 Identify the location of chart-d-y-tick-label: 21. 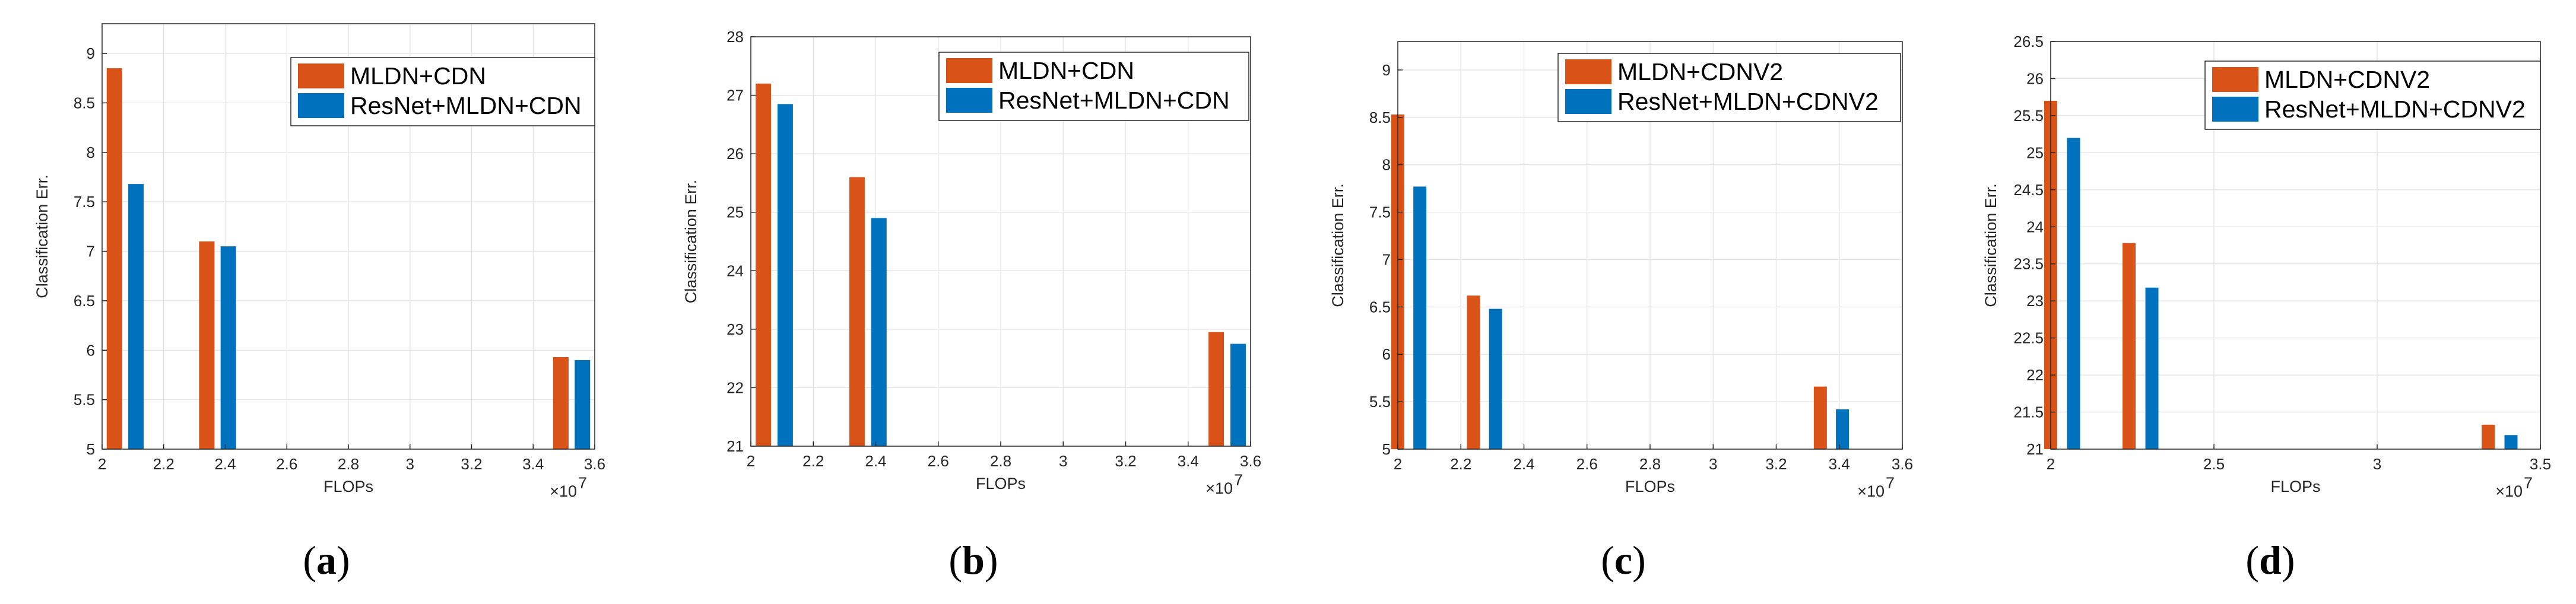
(2035, 449).